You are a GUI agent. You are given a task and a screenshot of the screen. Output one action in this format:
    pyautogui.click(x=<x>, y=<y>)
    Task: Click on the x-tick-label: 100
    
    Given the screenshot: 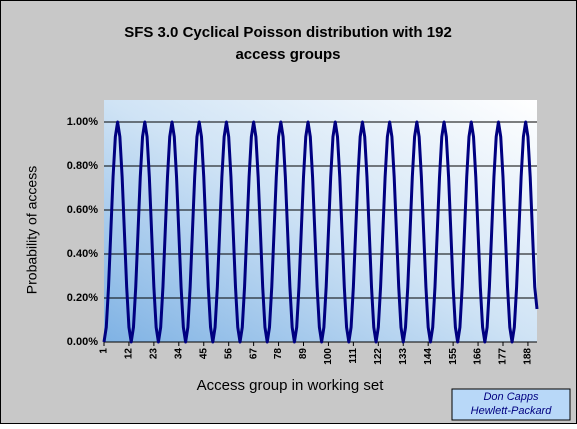 What is the action you would take?
    pyautogui.click(x=328, y=356)
    